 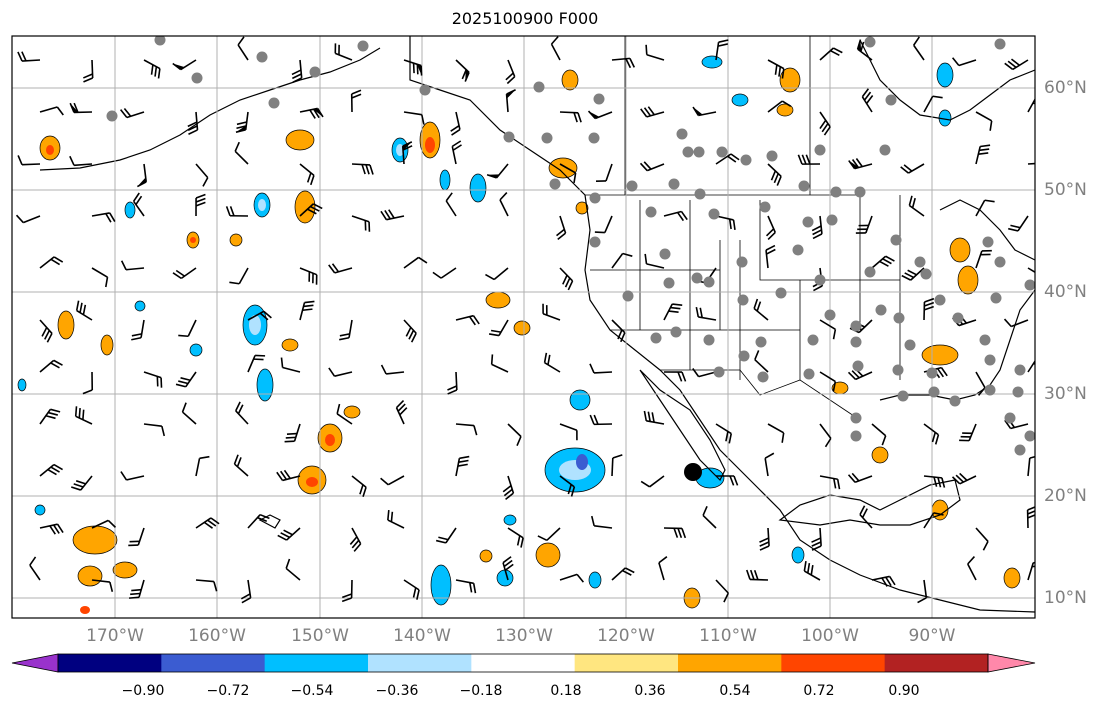 I want to click on lat-label: 50°N, so click(x=1065, y=190).